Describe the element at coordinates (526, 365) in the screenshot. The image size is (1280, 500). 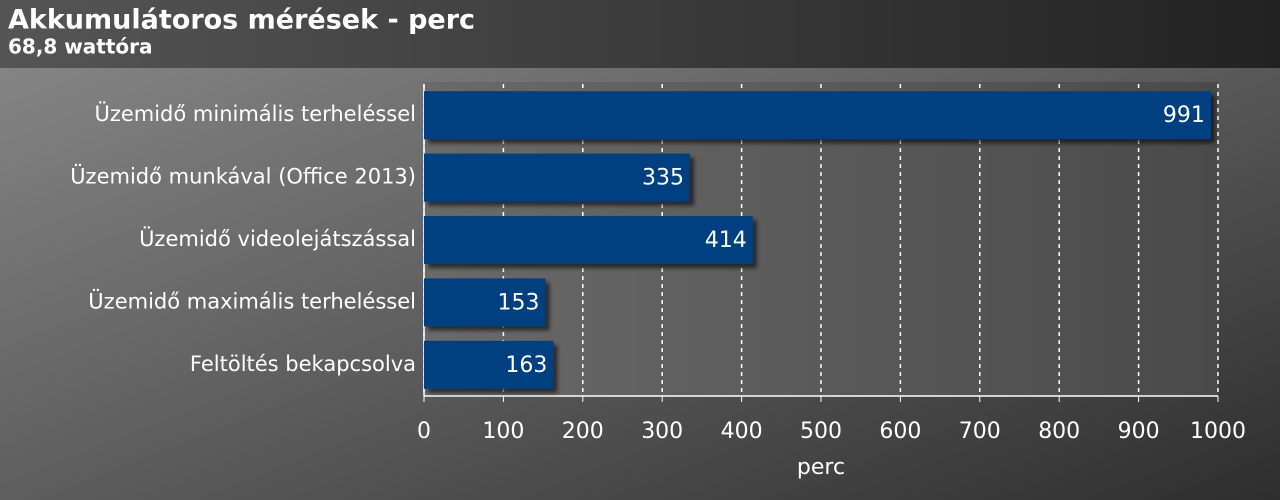
I see `value-label: 163` at that location.